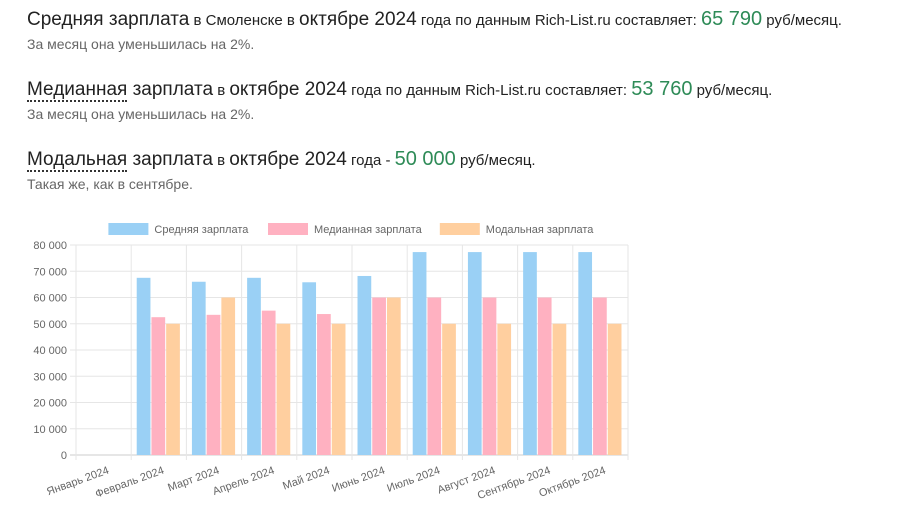  Describe the element at coordinates (358, 480) in the screenshot. I see `x-tick-label: Июнь 2024` at that location.